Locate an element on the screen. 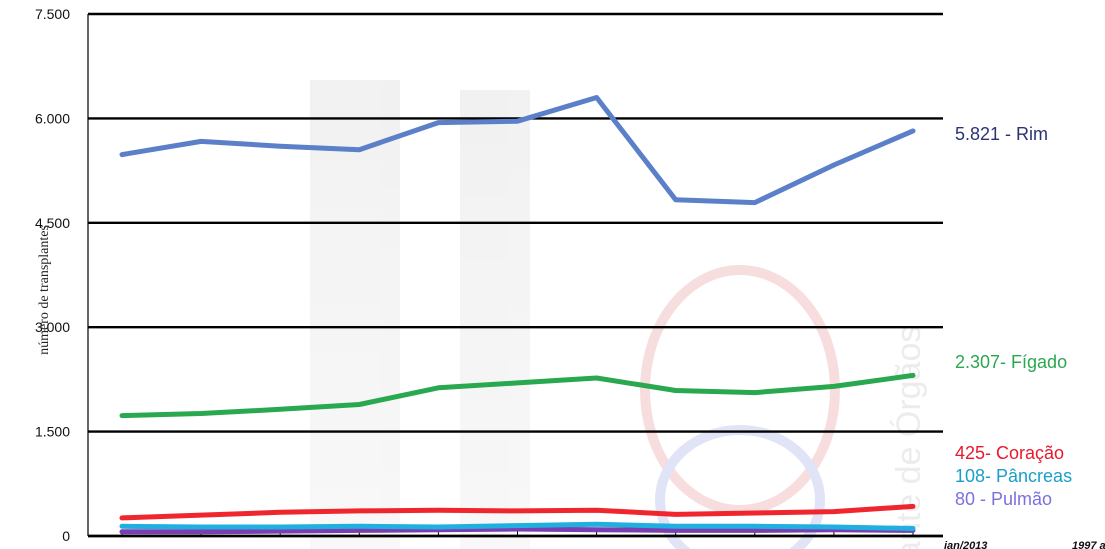 This screenshot has width=1105, height=549. y-axis-label: número de transplantes is located at coordinates (44, 290).